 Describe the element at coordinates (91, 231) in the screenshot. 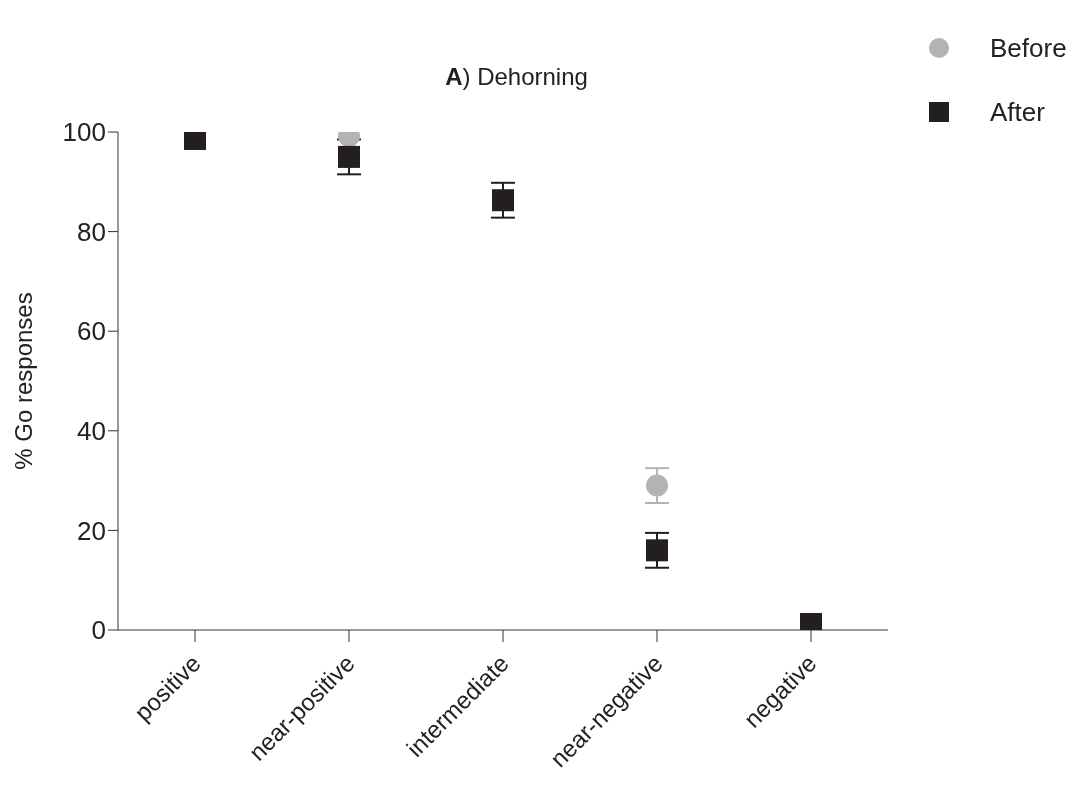

I see `y-tick-label: 80` at that location.